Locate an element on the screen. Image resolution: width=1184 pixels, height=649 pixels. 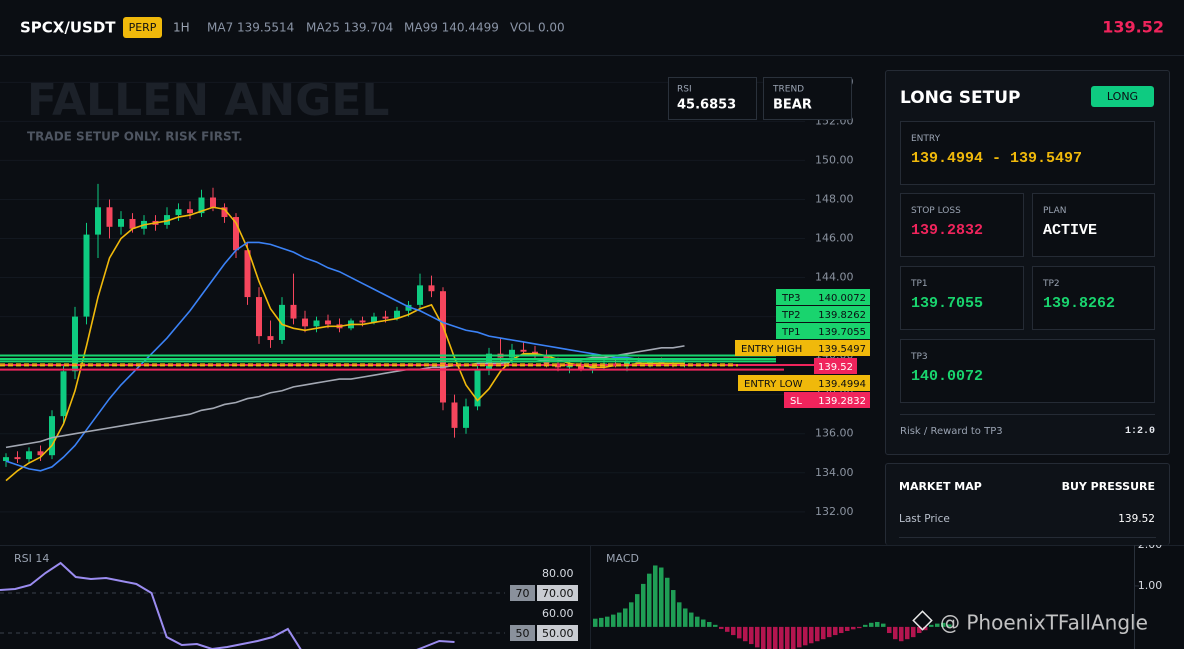
level-value: 139.2832 is located at coordinates (842, 401).